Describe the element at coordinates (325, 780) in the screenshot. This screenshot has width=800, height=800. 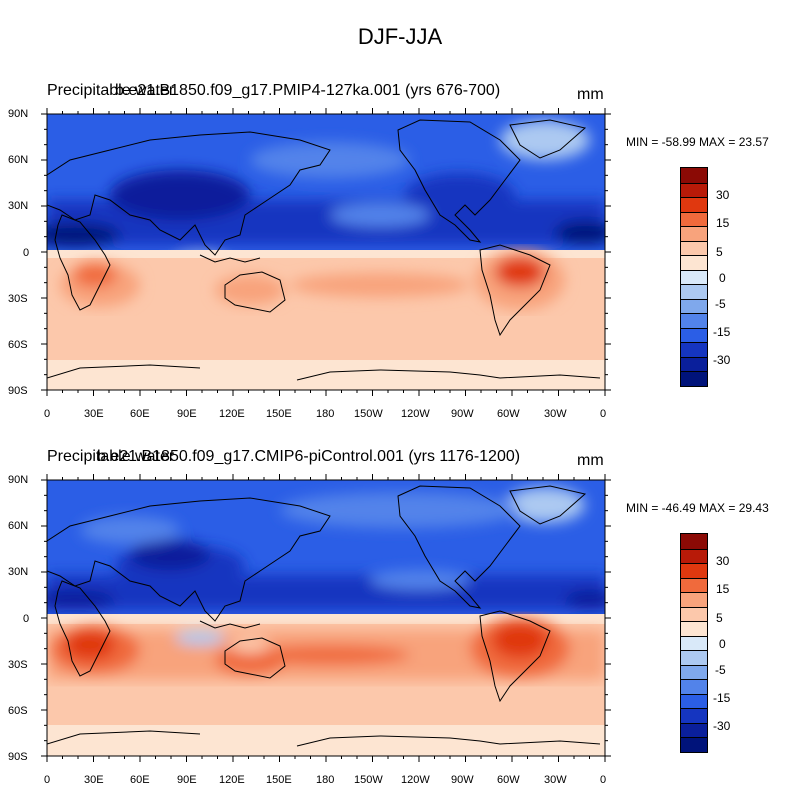
I see `panel-2-xlabel: 180` at that location.